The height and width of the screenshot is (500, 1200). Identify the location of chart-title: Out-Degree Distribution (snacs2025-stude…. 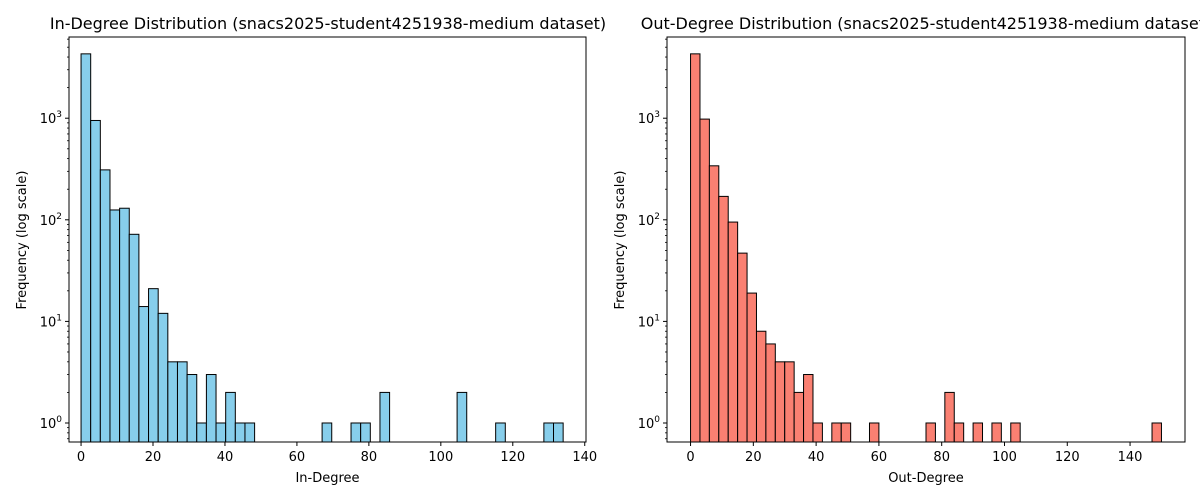
(920, 23).